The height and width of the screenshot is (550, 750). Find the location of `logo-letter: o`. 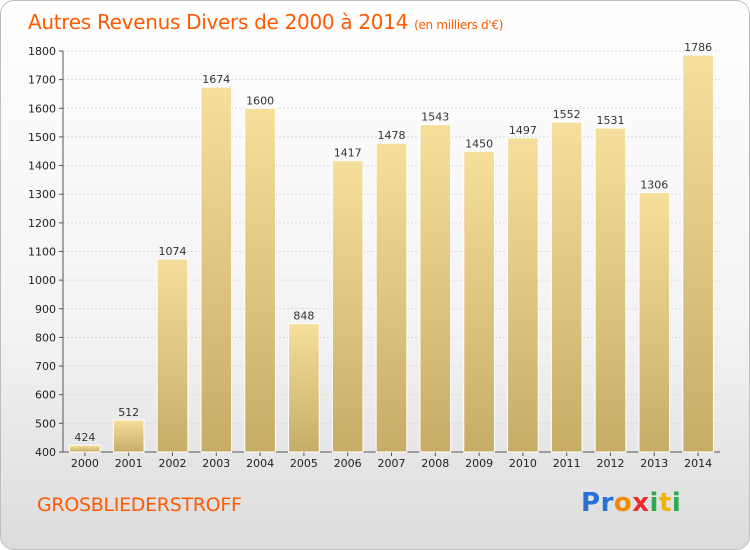

logo-letter: o is located at coordinates (623, 503).